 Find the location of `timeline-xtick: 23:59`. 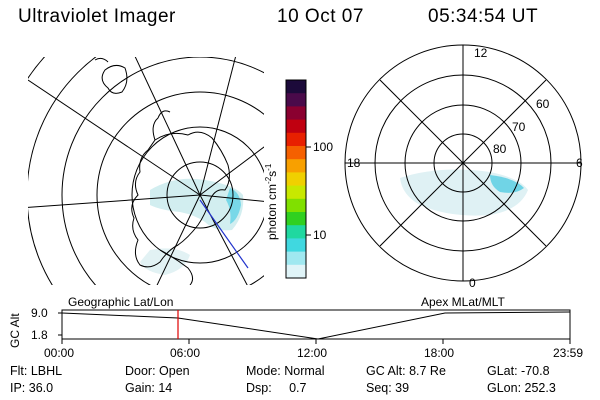

timeline-xtick: 23:59 is located at coordinates (568, 353).